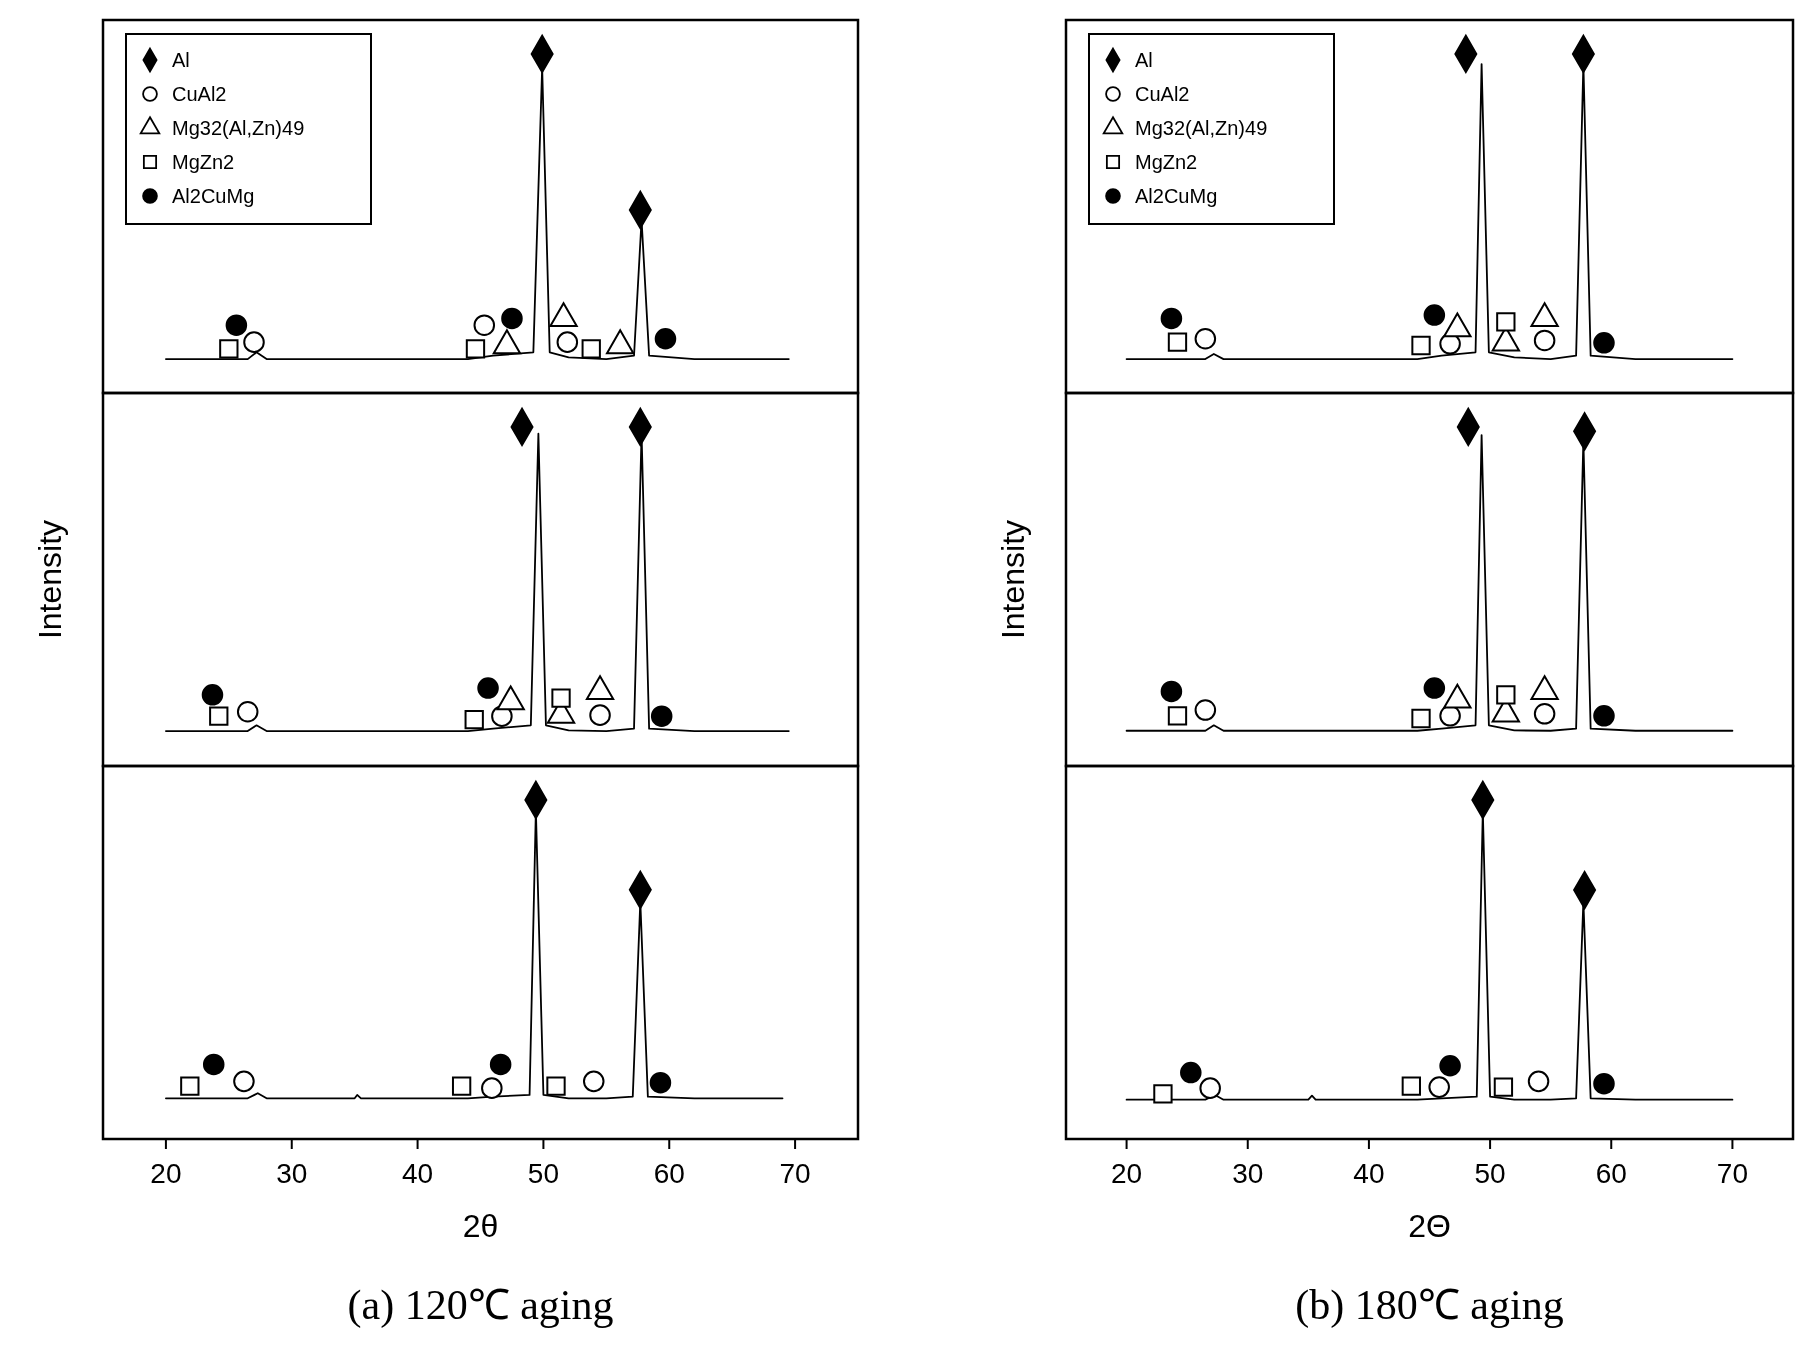  I want to click on x-axis-title: 2θ, so click(480, 1226).